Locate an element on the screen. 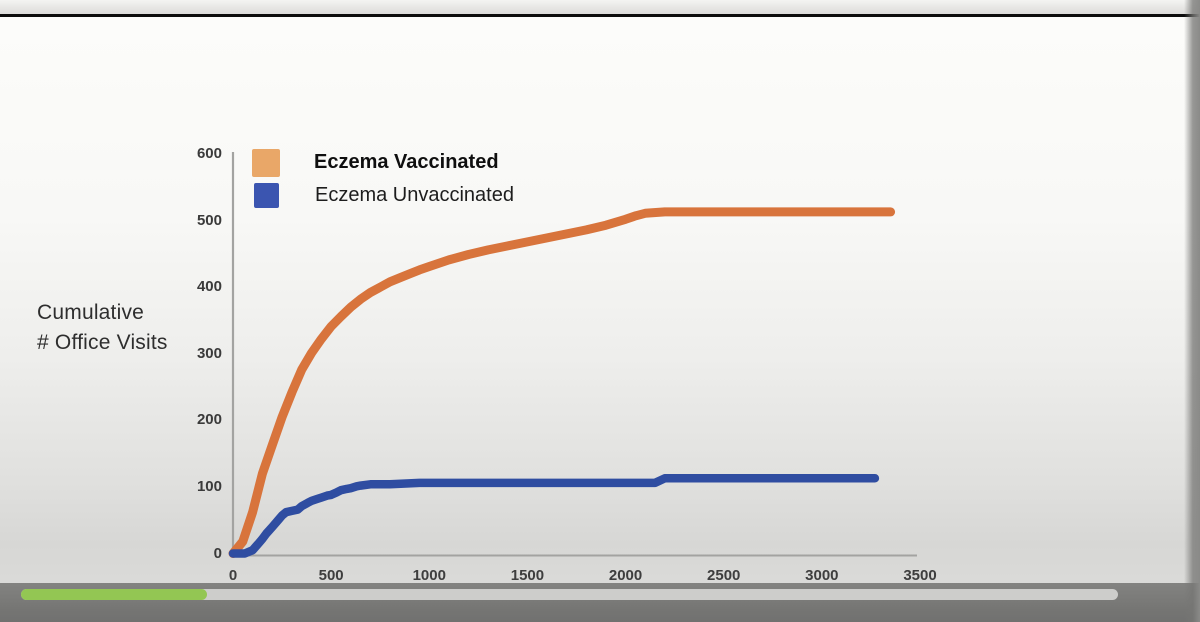 The image size is (1200, 622). chart-legend: Eczema Vaccinated Eczema Unvaccinated is located at coordinates (383, 179).